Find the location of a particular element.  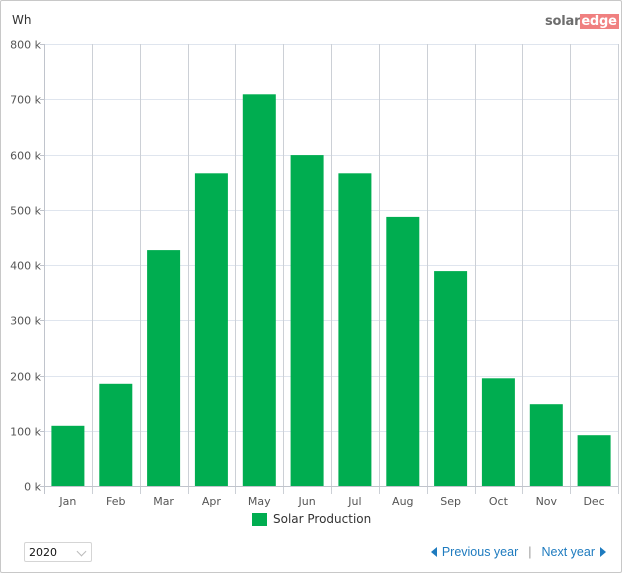

solaredge-logo: solaredge is located at coordinates (582, 22).